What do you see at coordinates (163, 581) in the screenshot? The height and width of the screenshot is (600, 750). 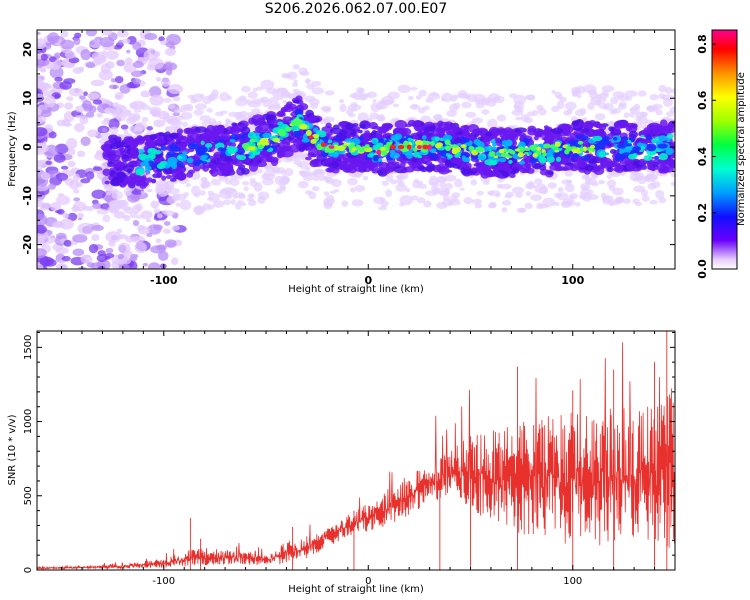 I see `snr-x-tick-label: -100` at bounding box center [163, 581].